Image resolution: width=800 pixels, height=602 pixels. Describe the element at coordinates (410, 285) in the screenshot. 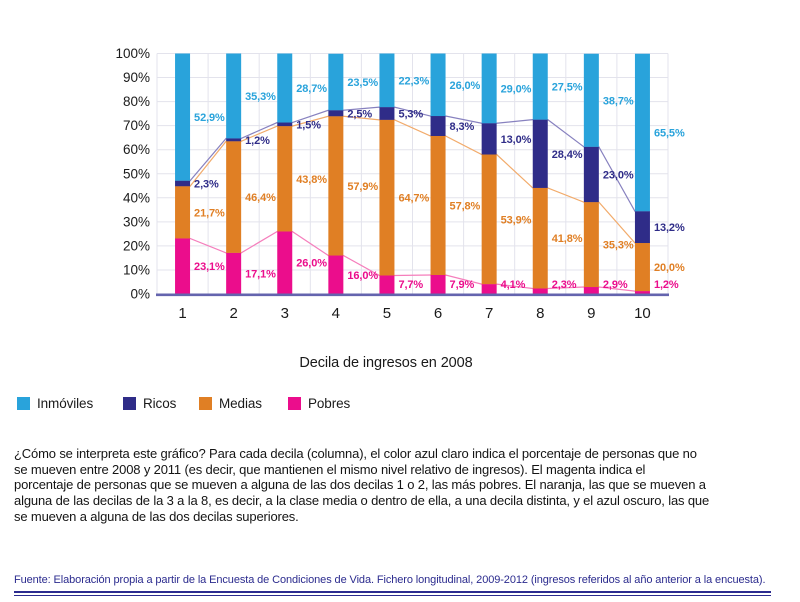

I see `value-label-pobres: 7,7%` at that location.